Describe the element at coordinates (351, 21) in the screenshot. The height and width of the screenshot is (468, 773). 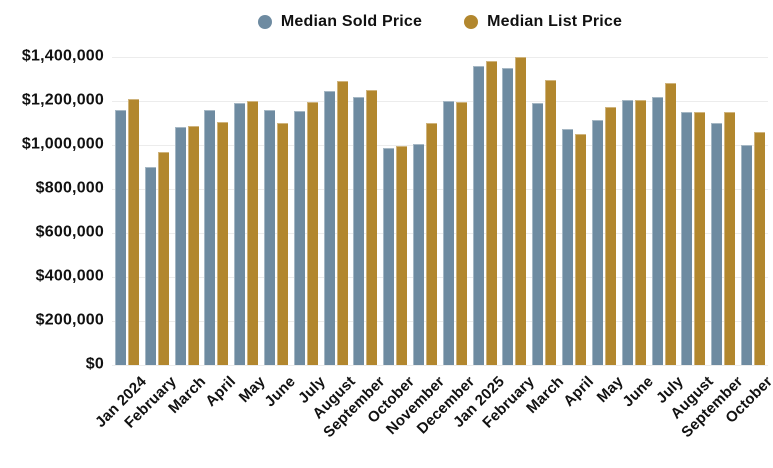
I see `legend-label-median-sold-price: Median Sold Price` at that location.